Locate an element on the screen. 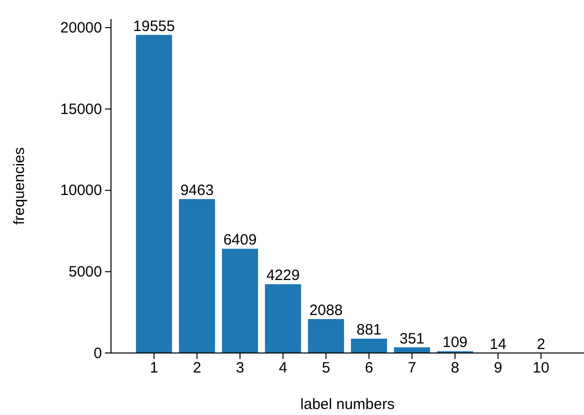 Image resolution: width=584 pixels, height=415 pixels. data-label: 9463 is located at coordinates (197, 191).